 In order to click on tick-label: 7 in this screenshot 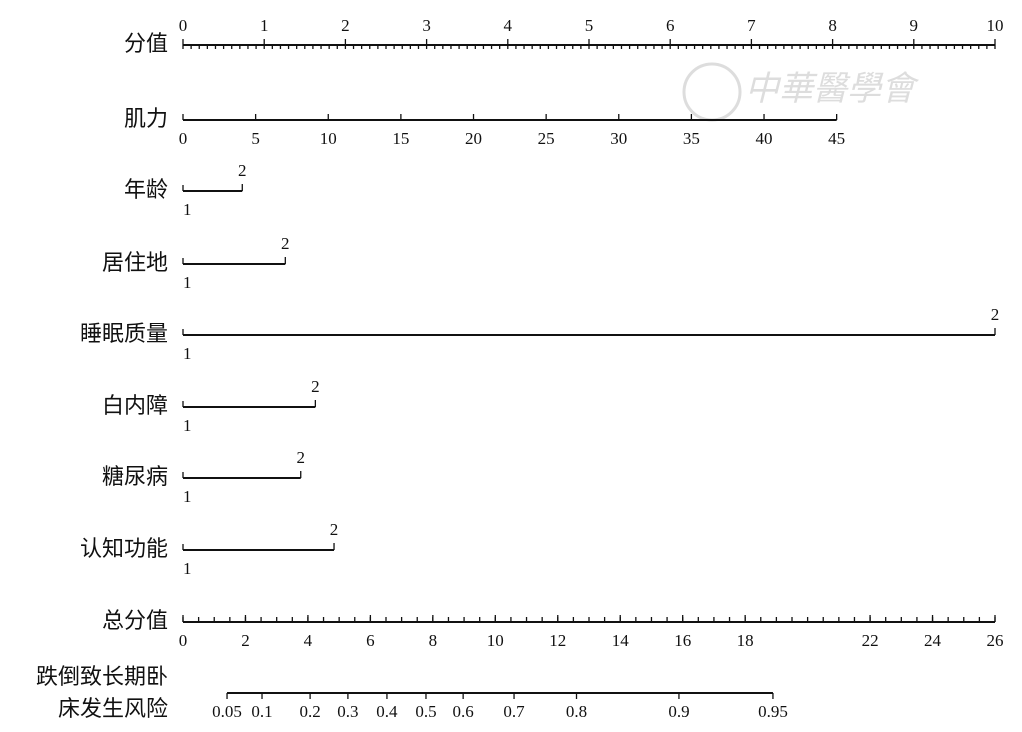, I will do `click(751, 25)`.